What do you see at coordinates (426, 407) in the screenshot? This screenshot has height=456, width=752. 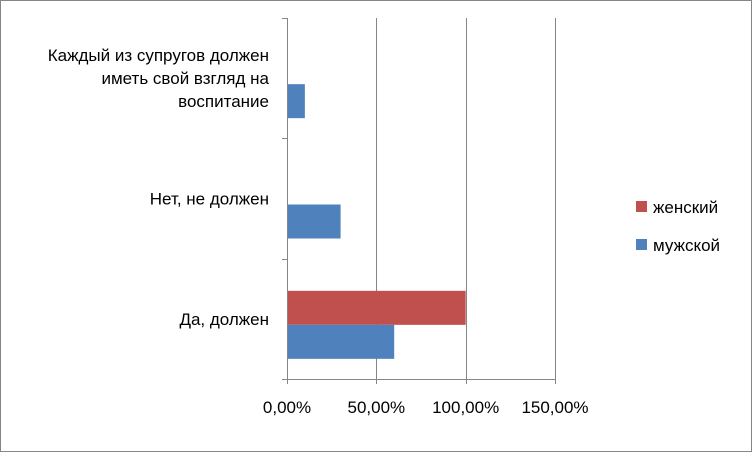 I see `x-tick-labels: 0,00% 50,00% 100,00% 150,00%` at bounding box center [426, 407].